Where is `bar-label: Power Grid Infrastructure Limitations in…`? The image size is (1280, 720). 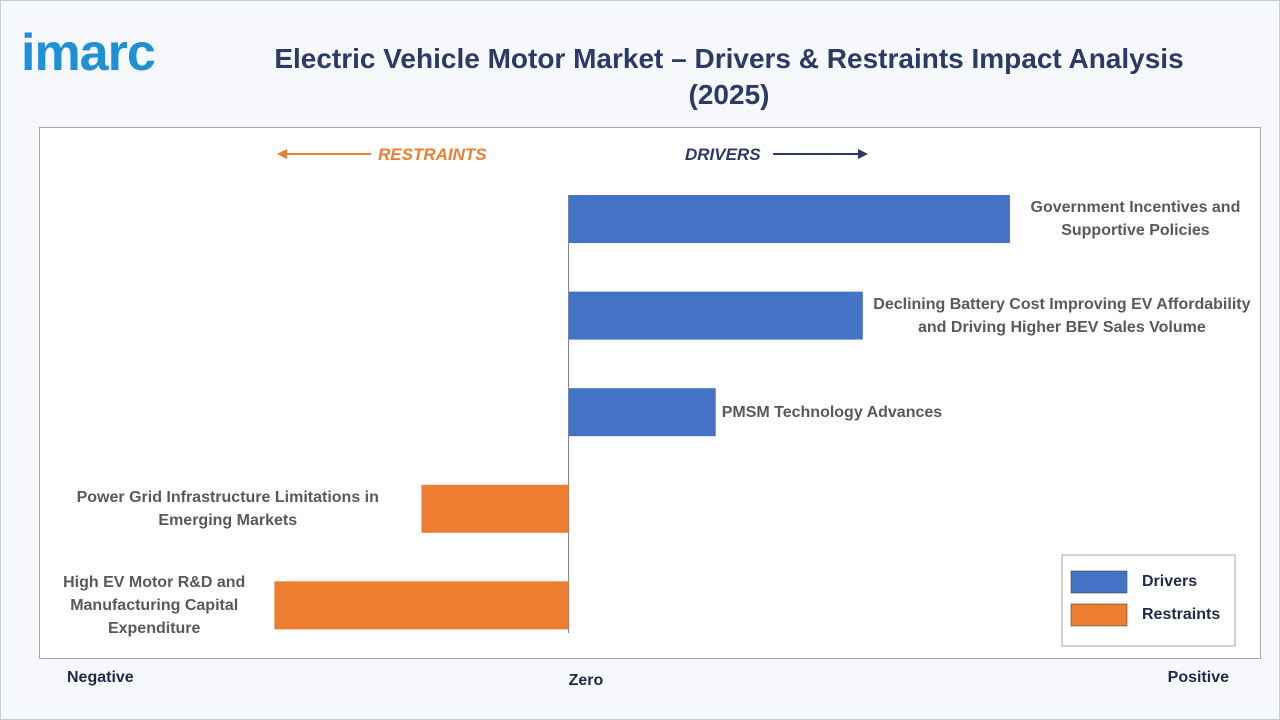
bar-label: Power Grid Infrastructure Limitations in… is located at coordinates (227, 508).